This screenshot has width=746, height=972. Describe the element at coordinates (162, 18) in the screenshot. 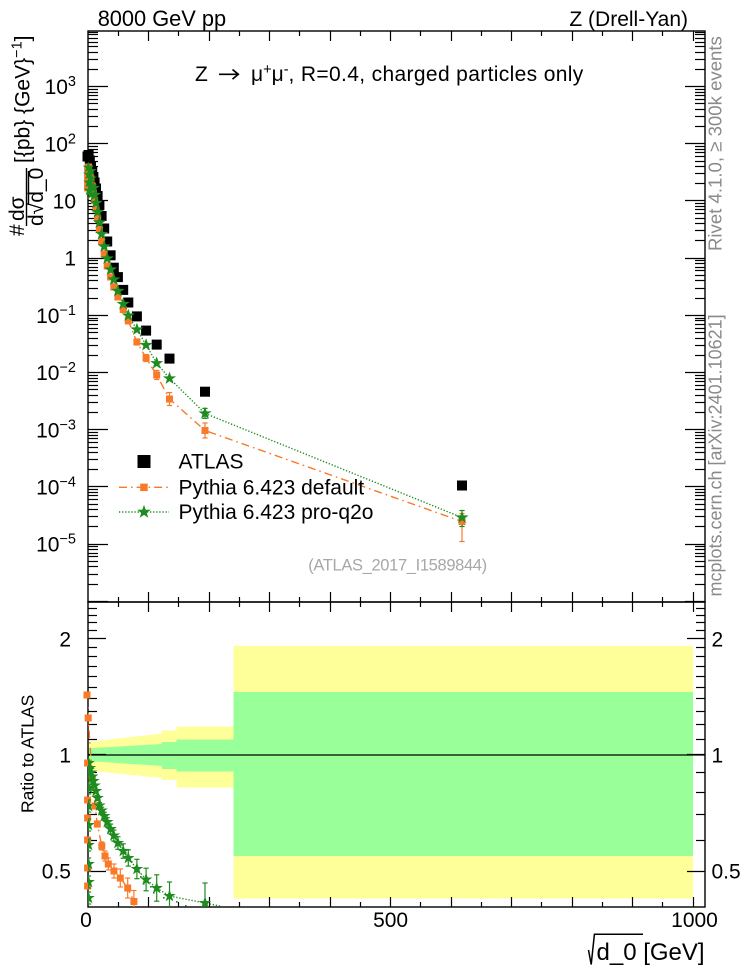

I see `svg-text: 8000 GeV pp` at that location.